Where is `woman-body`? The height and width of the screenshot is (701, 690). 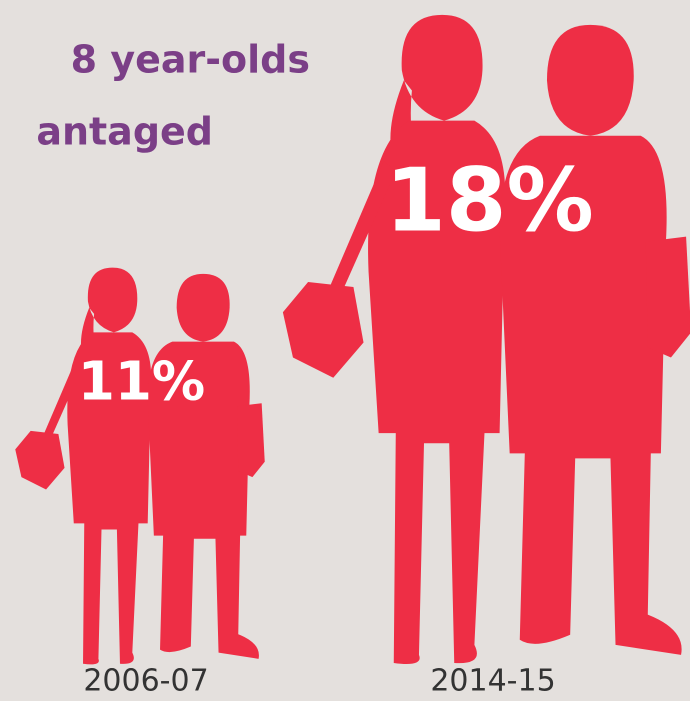
woman-body is located at coordinates (109, 498).